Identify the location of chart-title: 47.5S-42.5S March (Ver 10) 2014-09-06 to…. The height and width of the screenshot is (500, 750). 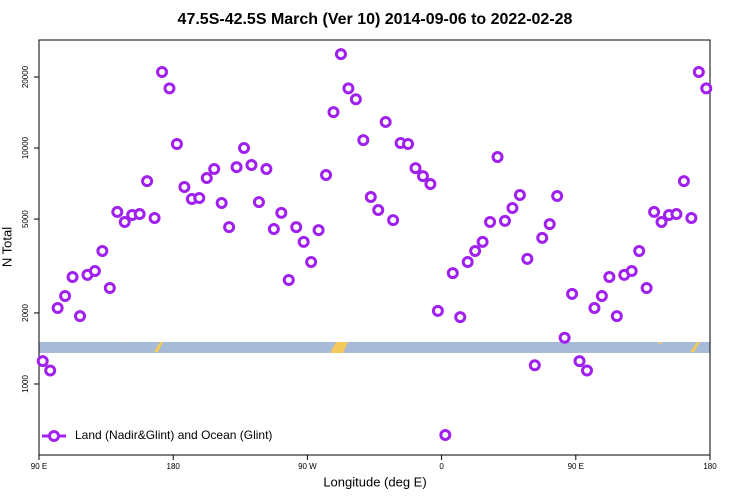
(375, 19).